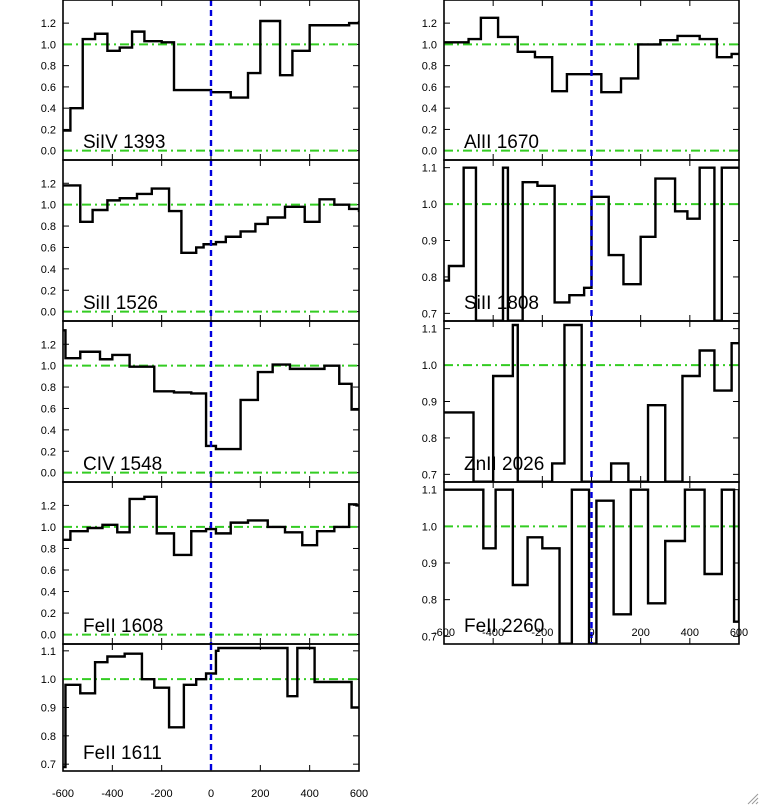 This screenshot has width=761, height=807. I want to click on resize-grip-icon, so click(752, 798).